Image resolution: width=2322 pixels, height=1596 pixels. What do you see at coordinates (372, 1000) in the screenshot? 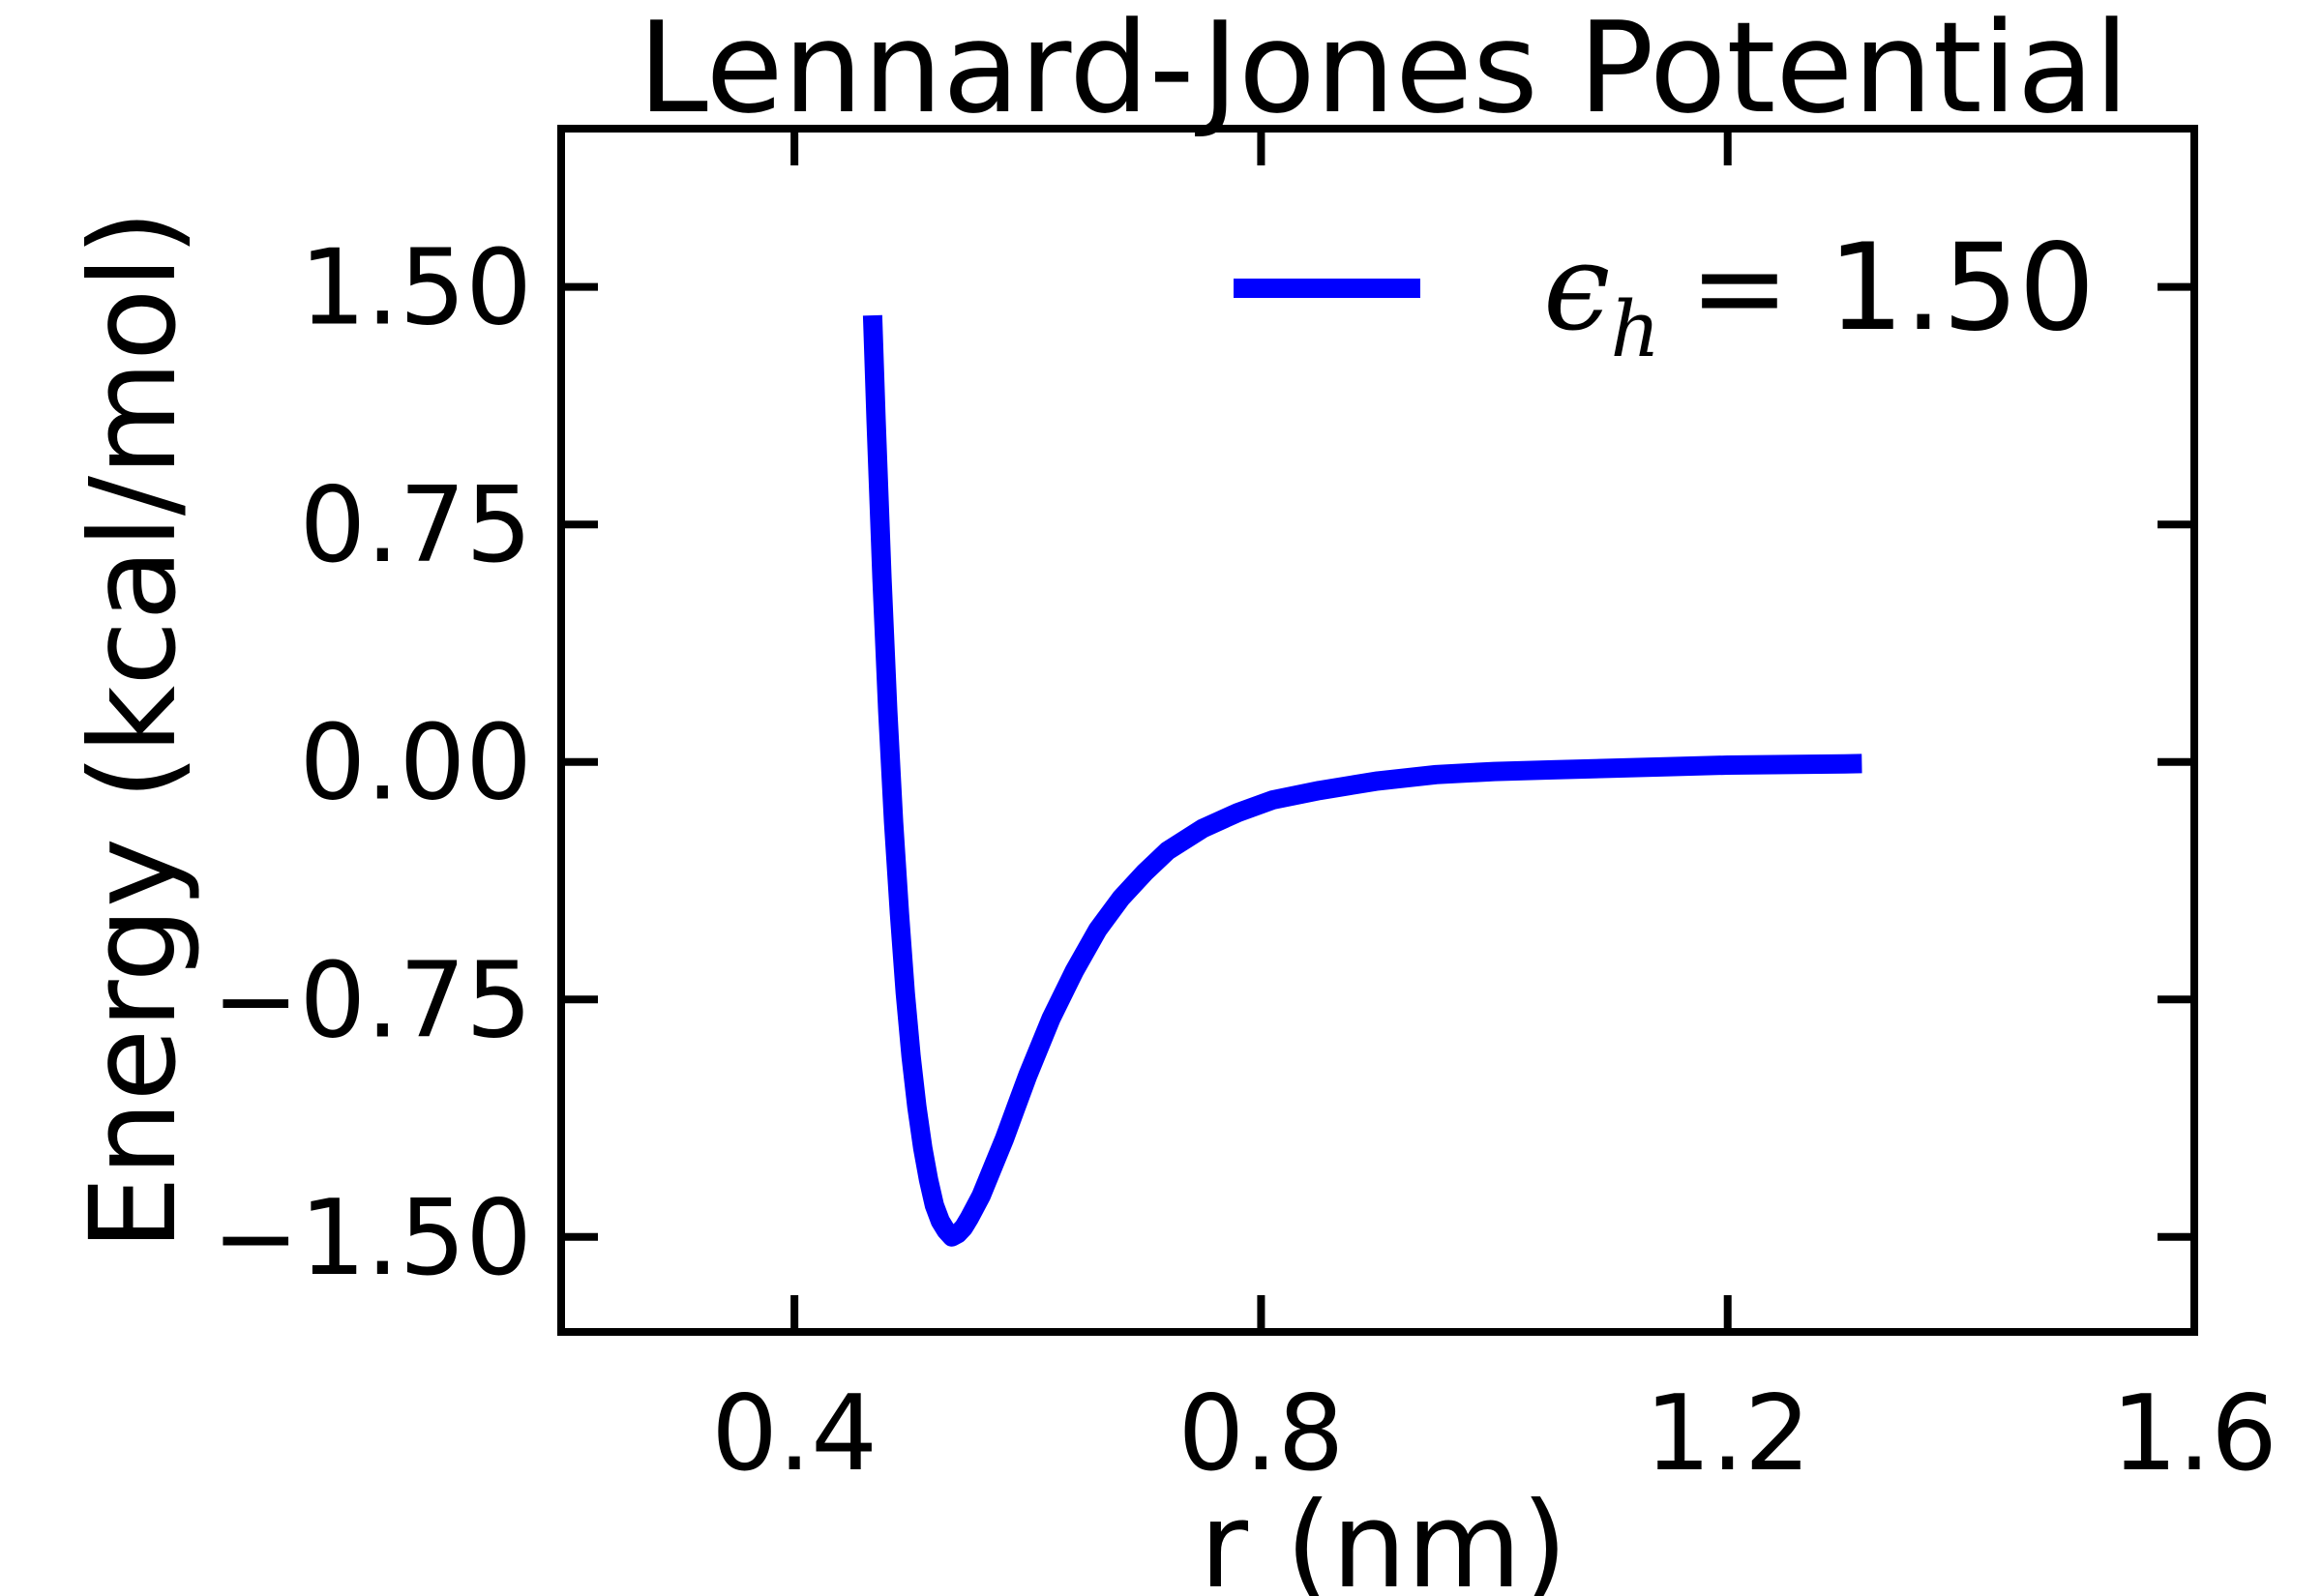
I see `y-tick-label: −0.75` at bounding box center [372, 1000].